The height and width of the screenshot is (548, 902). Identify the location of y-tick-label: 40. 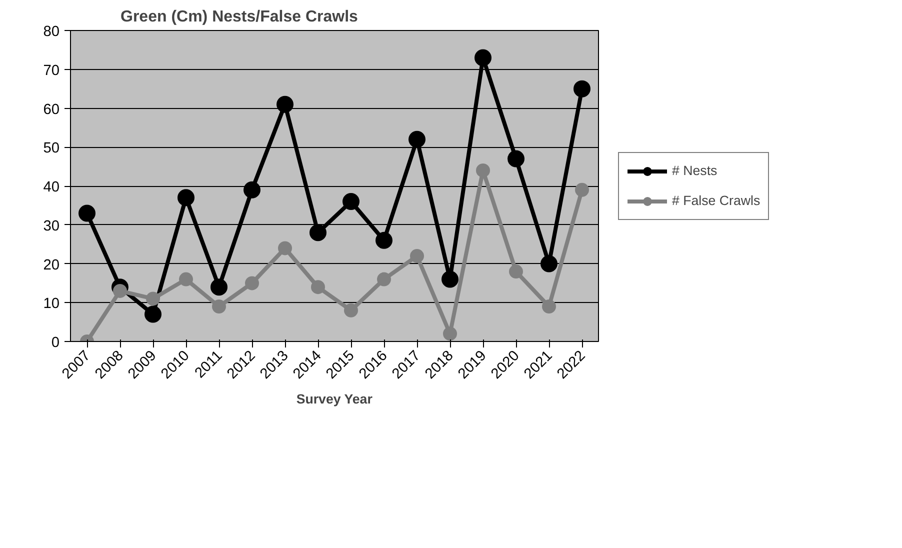
(51, 188).